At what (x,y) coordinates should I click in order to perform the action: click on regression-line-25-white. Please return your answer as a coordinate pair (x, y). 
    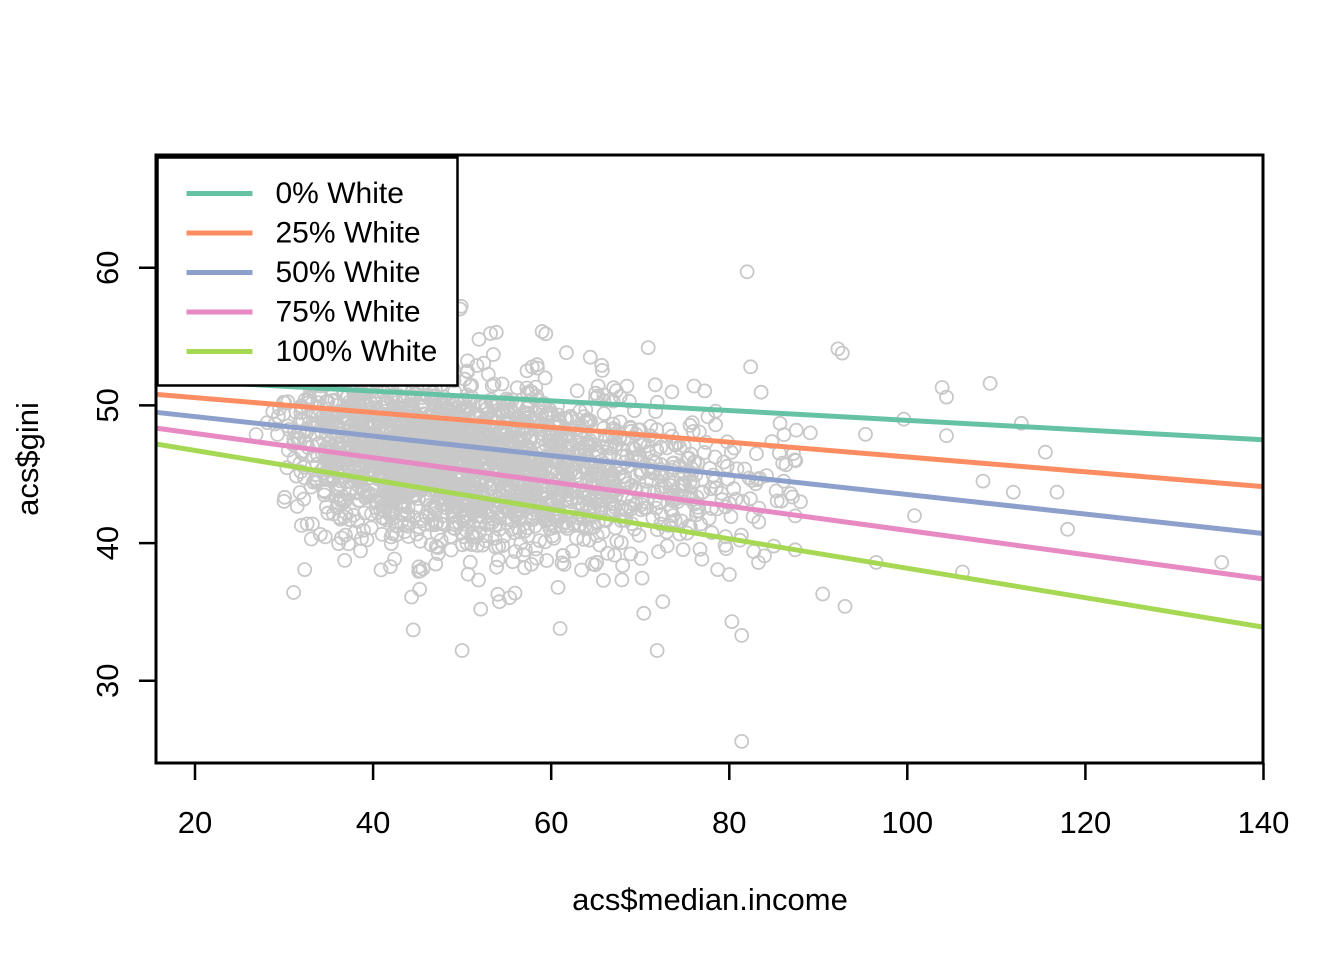
    Looking at the image, I should click on (709, 440).